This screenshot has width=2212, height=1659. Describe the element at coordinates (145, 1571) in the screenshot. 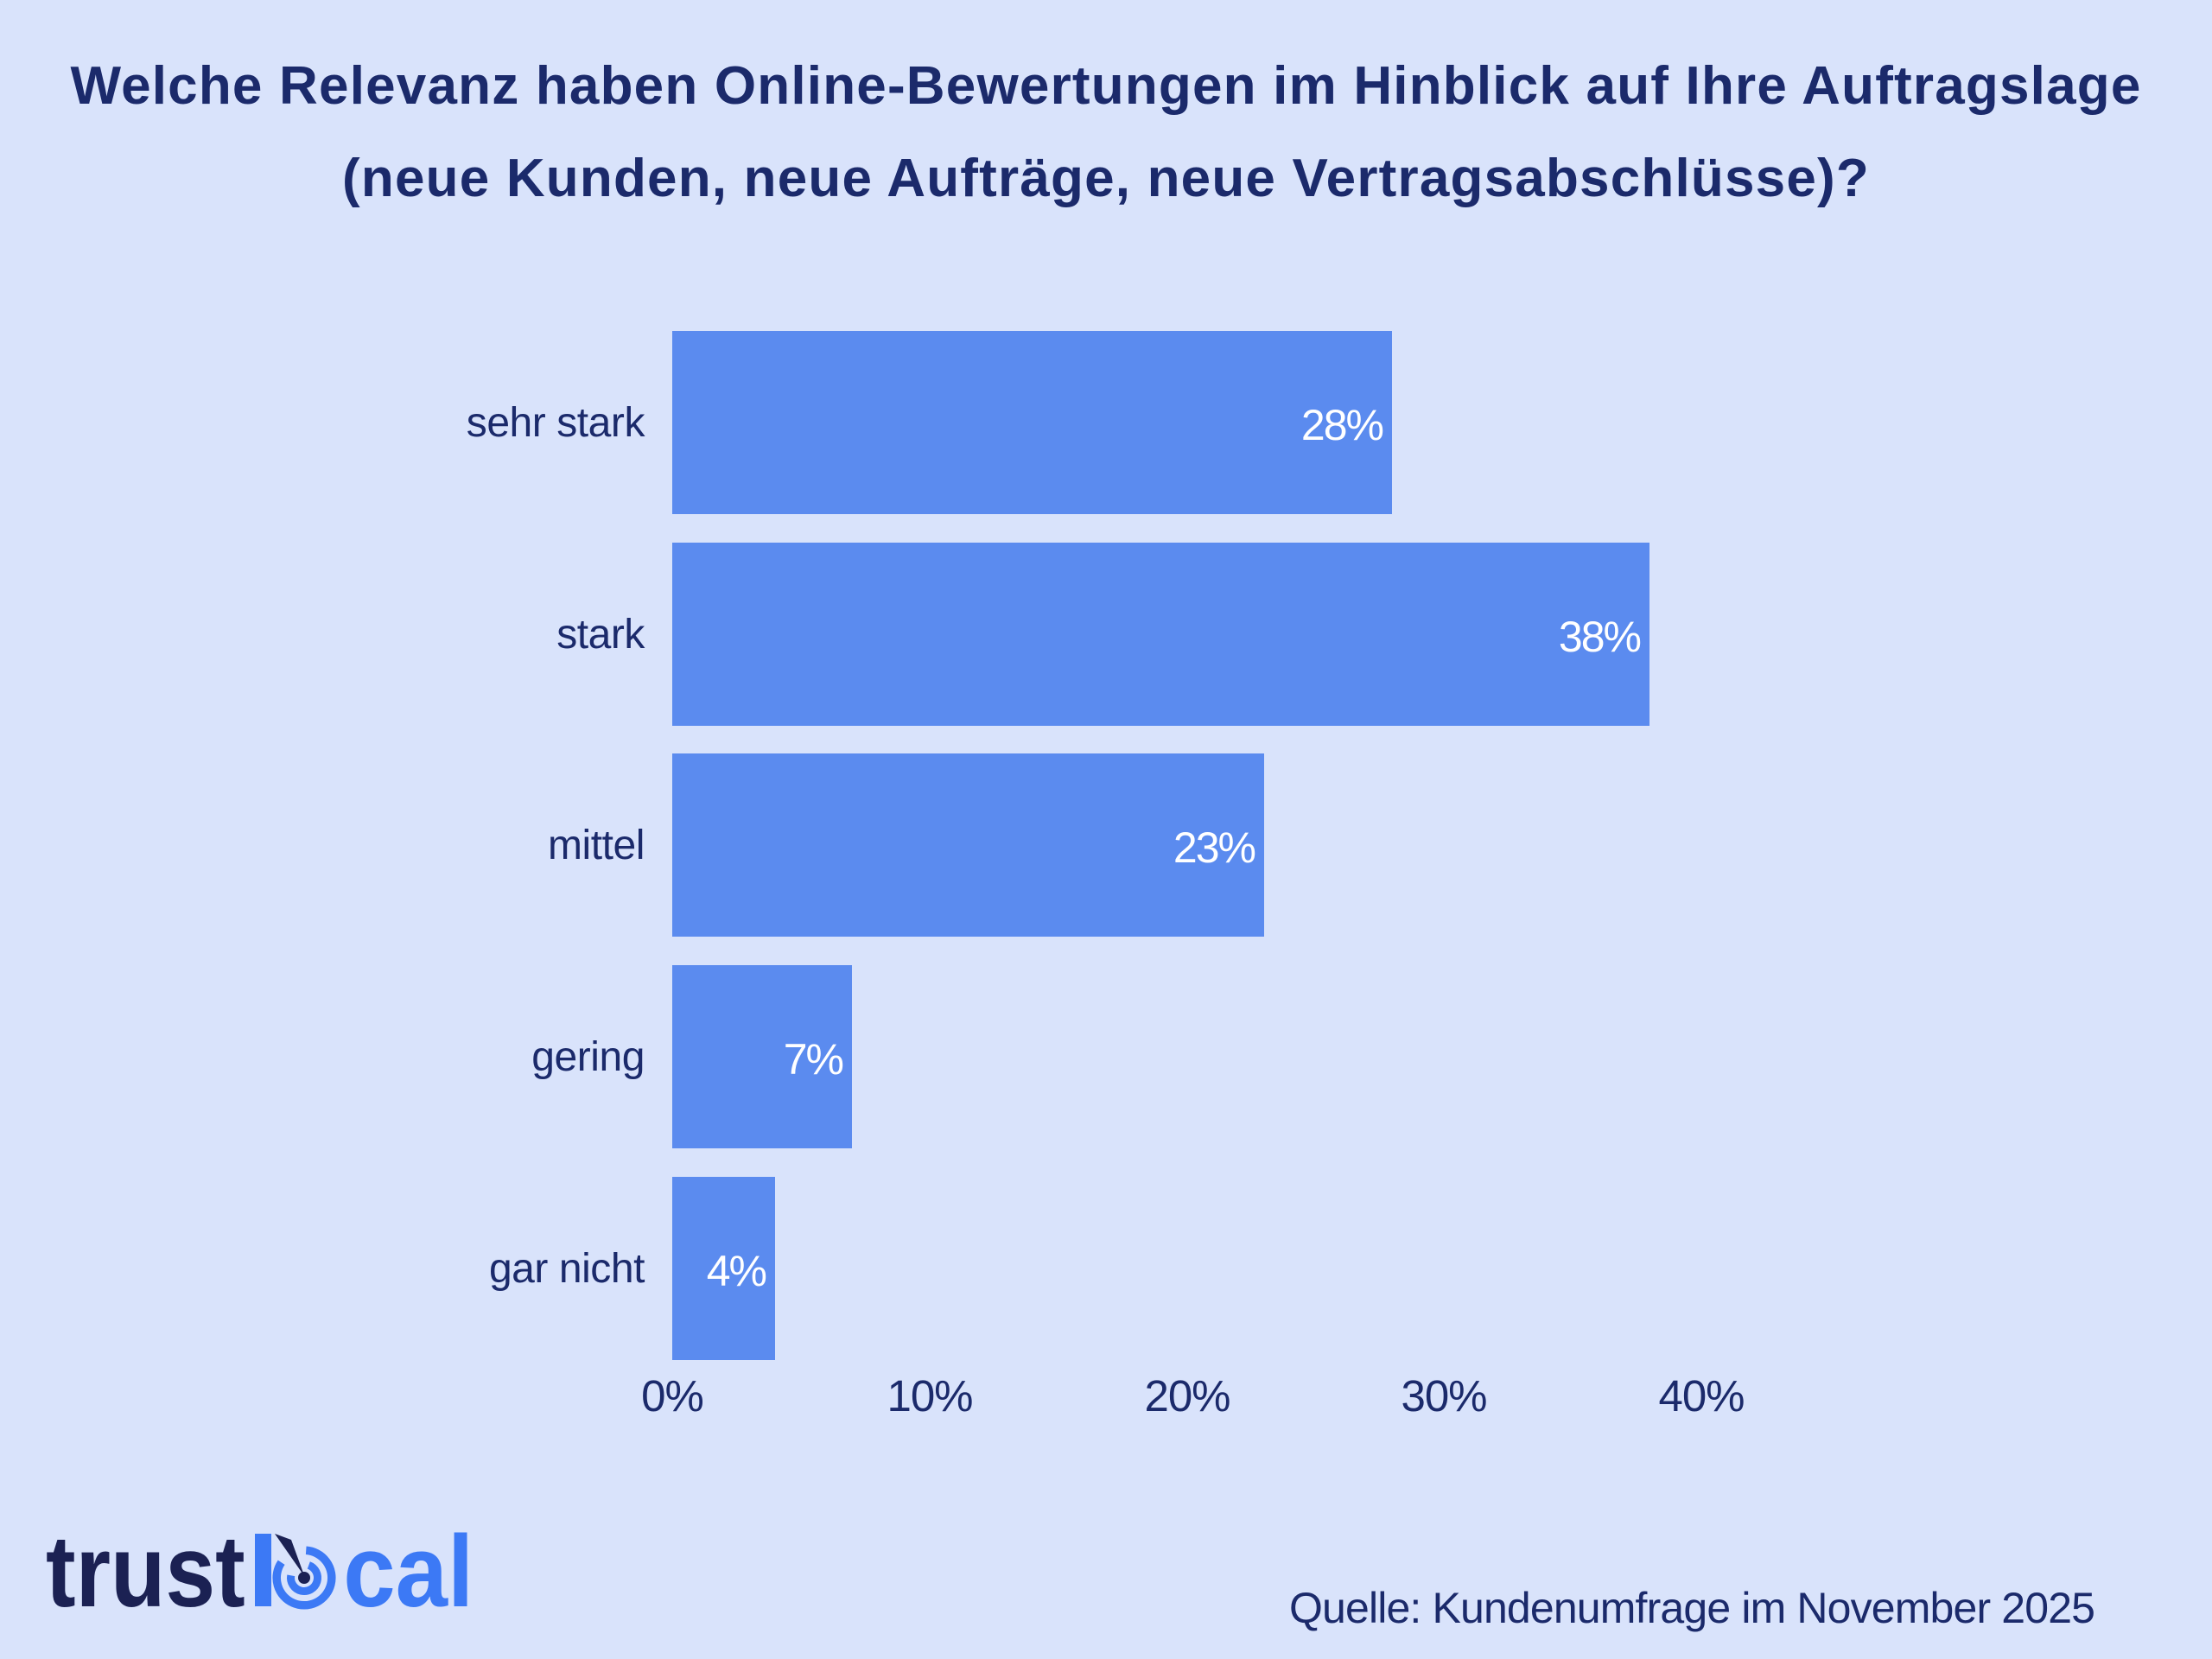

I see `svg-text: trust` at that location.